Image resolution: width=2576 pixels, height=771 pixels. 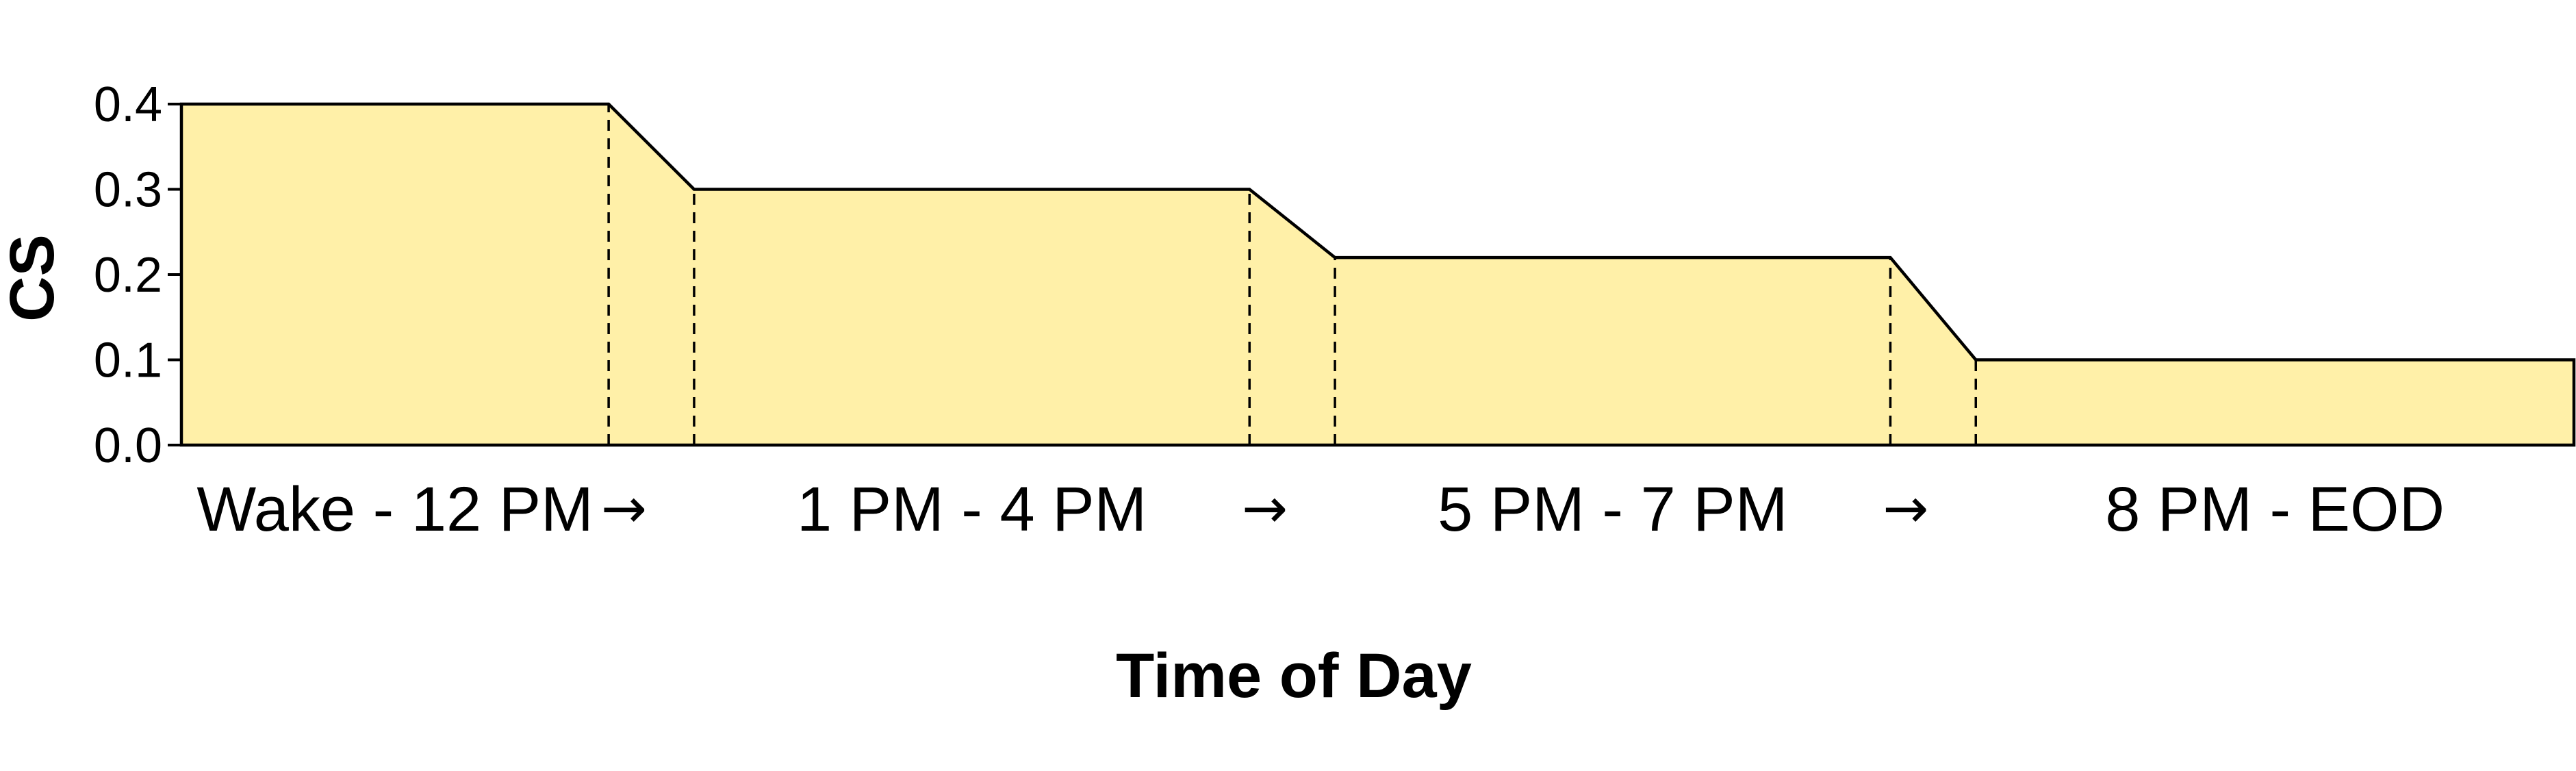 What do you see at coordinates (128, 190) in the screenshot?
I see `y-tick-label: 0.3` at bounding box center [128, 190].